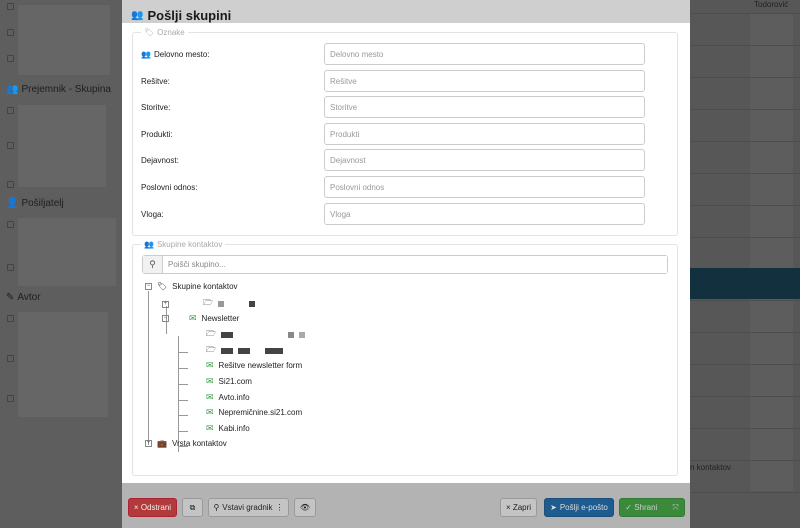  What do you see at coordinates (183, 244) in the screenshot?
I see `groups-legend: 👥 Skupine kontaktov` at bounding box center [183, 244].